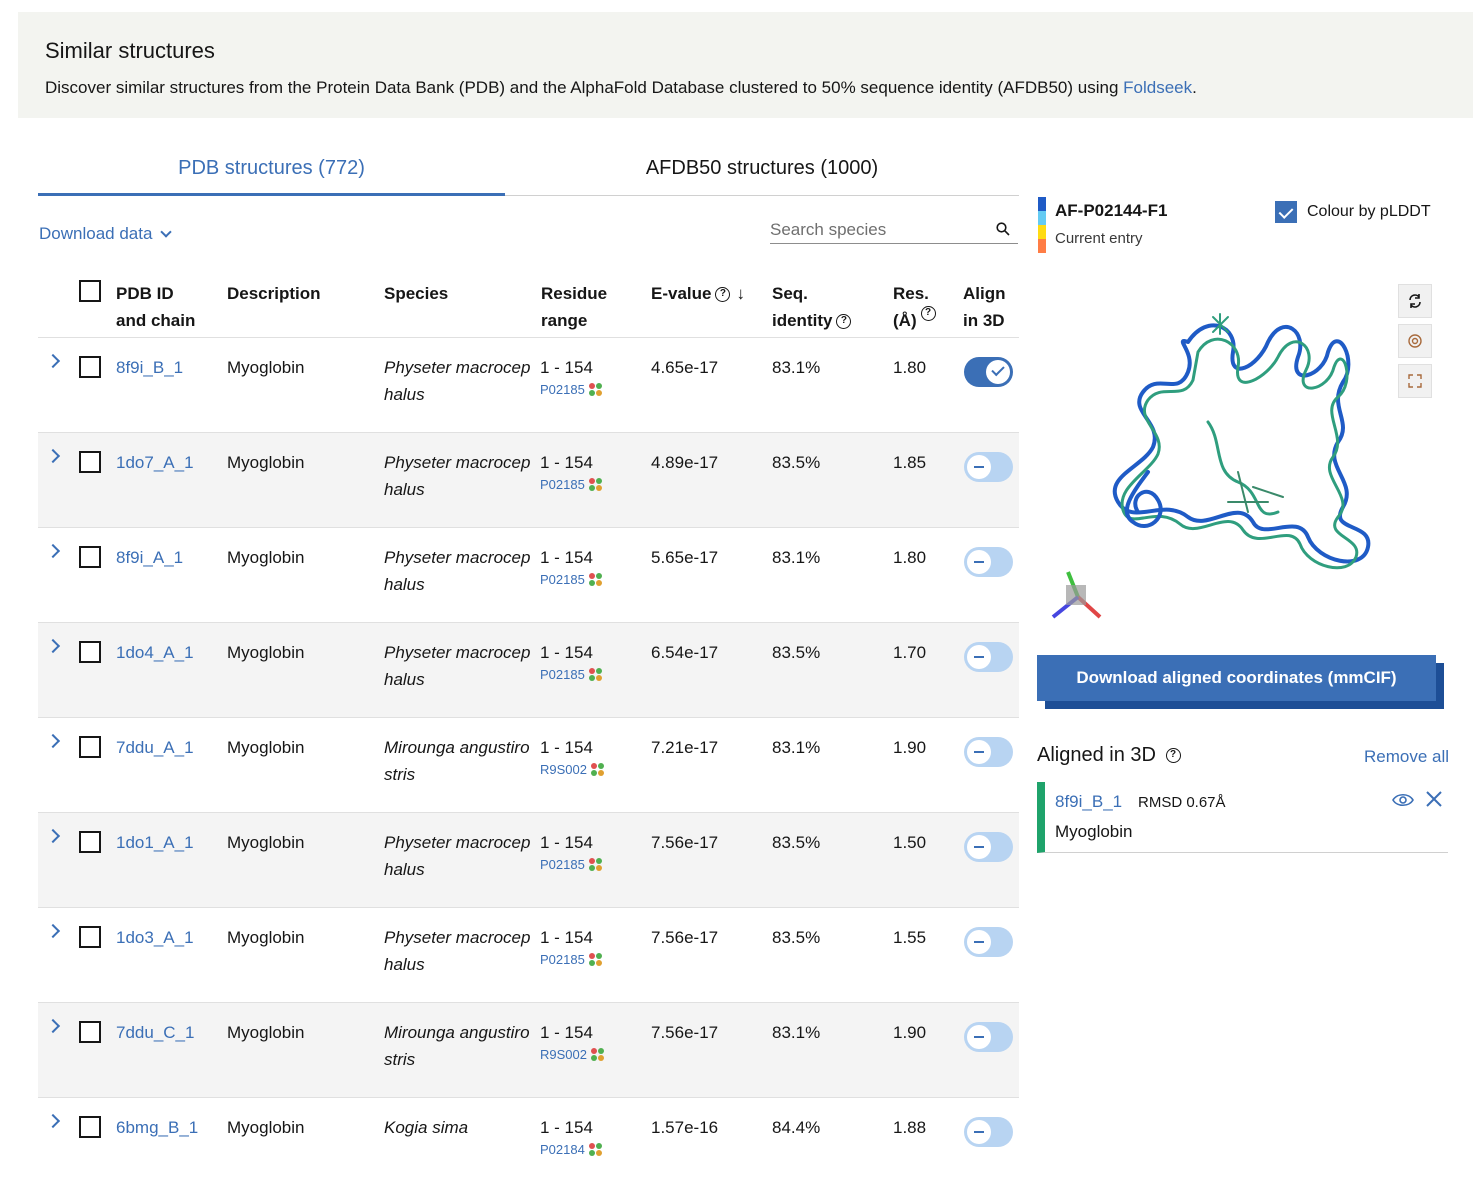 The width and height of the screenshot is (1477, 1190). I want to click on row-pdb-id: 7ddu_C_1, so click(155, 1032).